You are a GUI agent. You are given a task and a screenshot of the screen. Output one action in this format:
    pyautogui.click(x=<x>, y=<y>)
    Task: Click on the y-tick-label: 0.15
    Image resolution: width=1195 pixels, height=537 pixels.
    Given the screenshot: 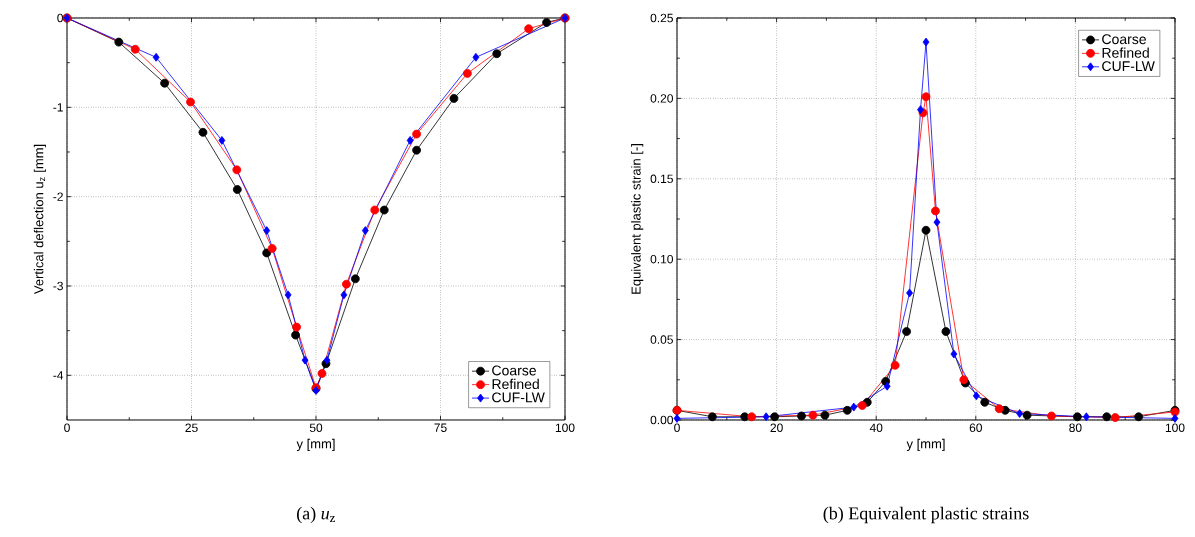 What is the action you would take?
    pyautogui.click(x=661, y=179)
    